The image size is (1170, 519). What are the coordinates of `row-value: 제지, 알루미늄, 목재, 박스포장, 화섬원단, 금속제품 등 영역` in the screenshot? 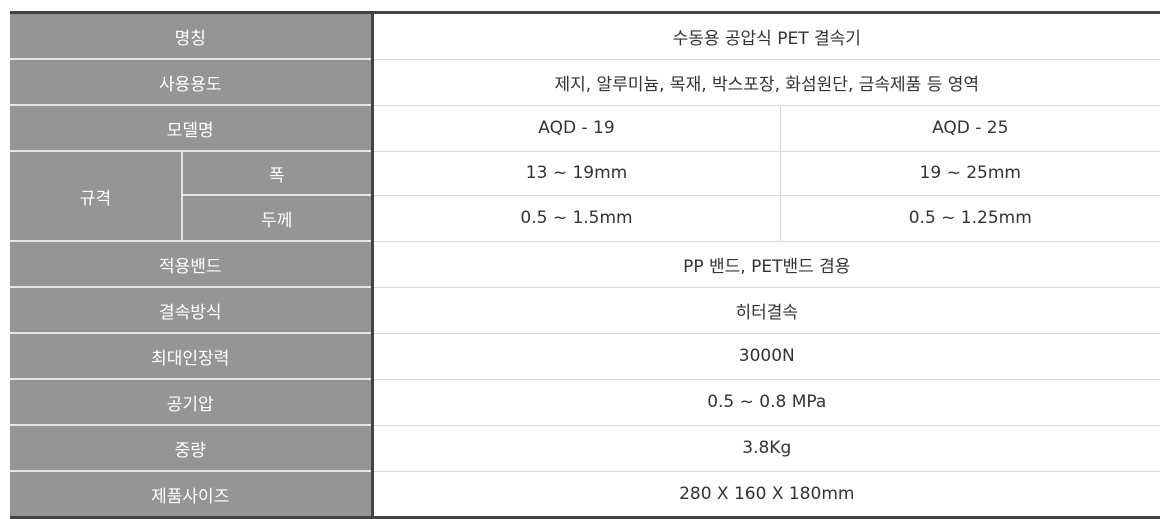 It's located at (765, 82).